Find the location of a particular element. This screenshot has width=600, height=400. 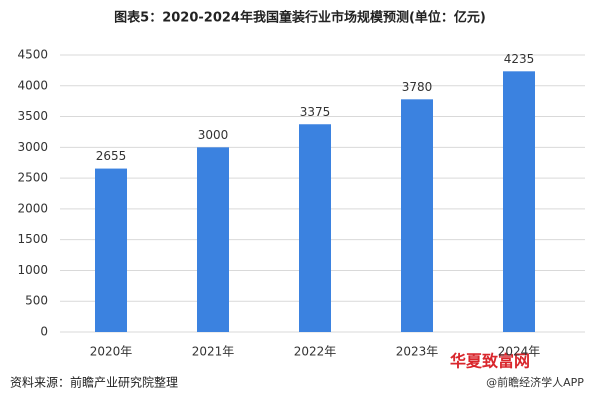

source-note: 资料来源：前瞻产业研究院整理 is located at coordinates (94, 382).